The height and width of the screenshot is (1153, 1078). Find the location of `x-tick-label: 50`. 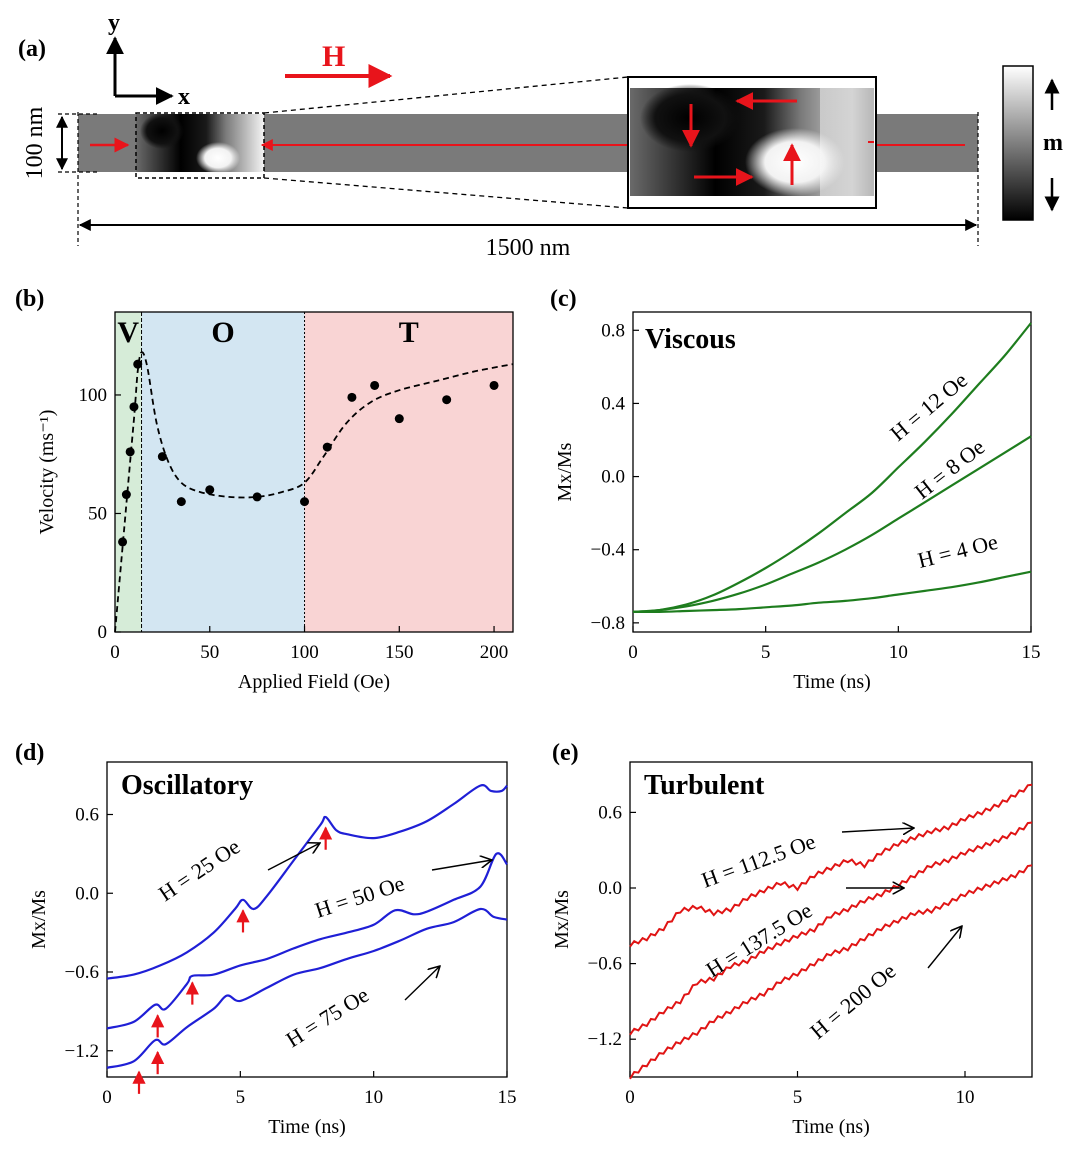

x-tick-label: 50 is located at coordinates (209, 652).